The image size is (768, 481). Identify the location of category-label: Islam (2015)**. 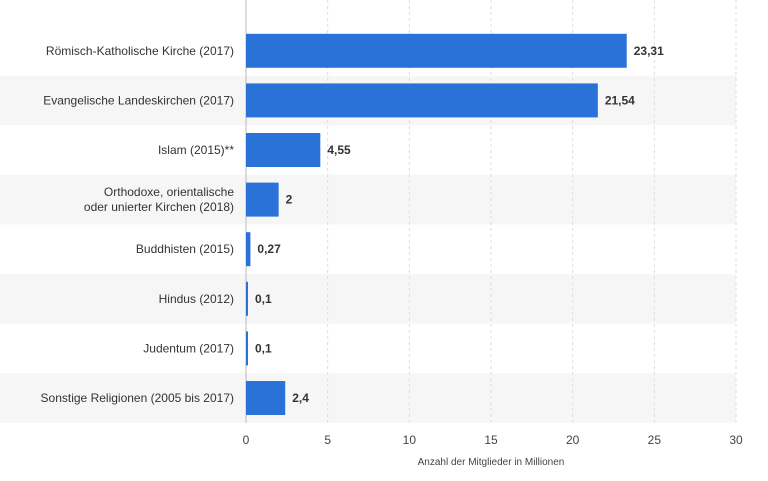
(196, 150).